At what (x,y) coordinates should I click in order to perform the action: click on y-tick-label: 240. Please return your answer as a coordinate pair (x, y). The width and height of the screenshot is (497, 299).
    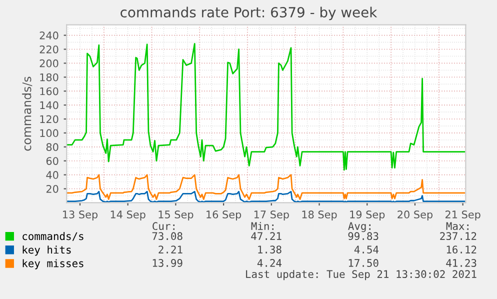
    Looking at the image, I should click on (49, 36).